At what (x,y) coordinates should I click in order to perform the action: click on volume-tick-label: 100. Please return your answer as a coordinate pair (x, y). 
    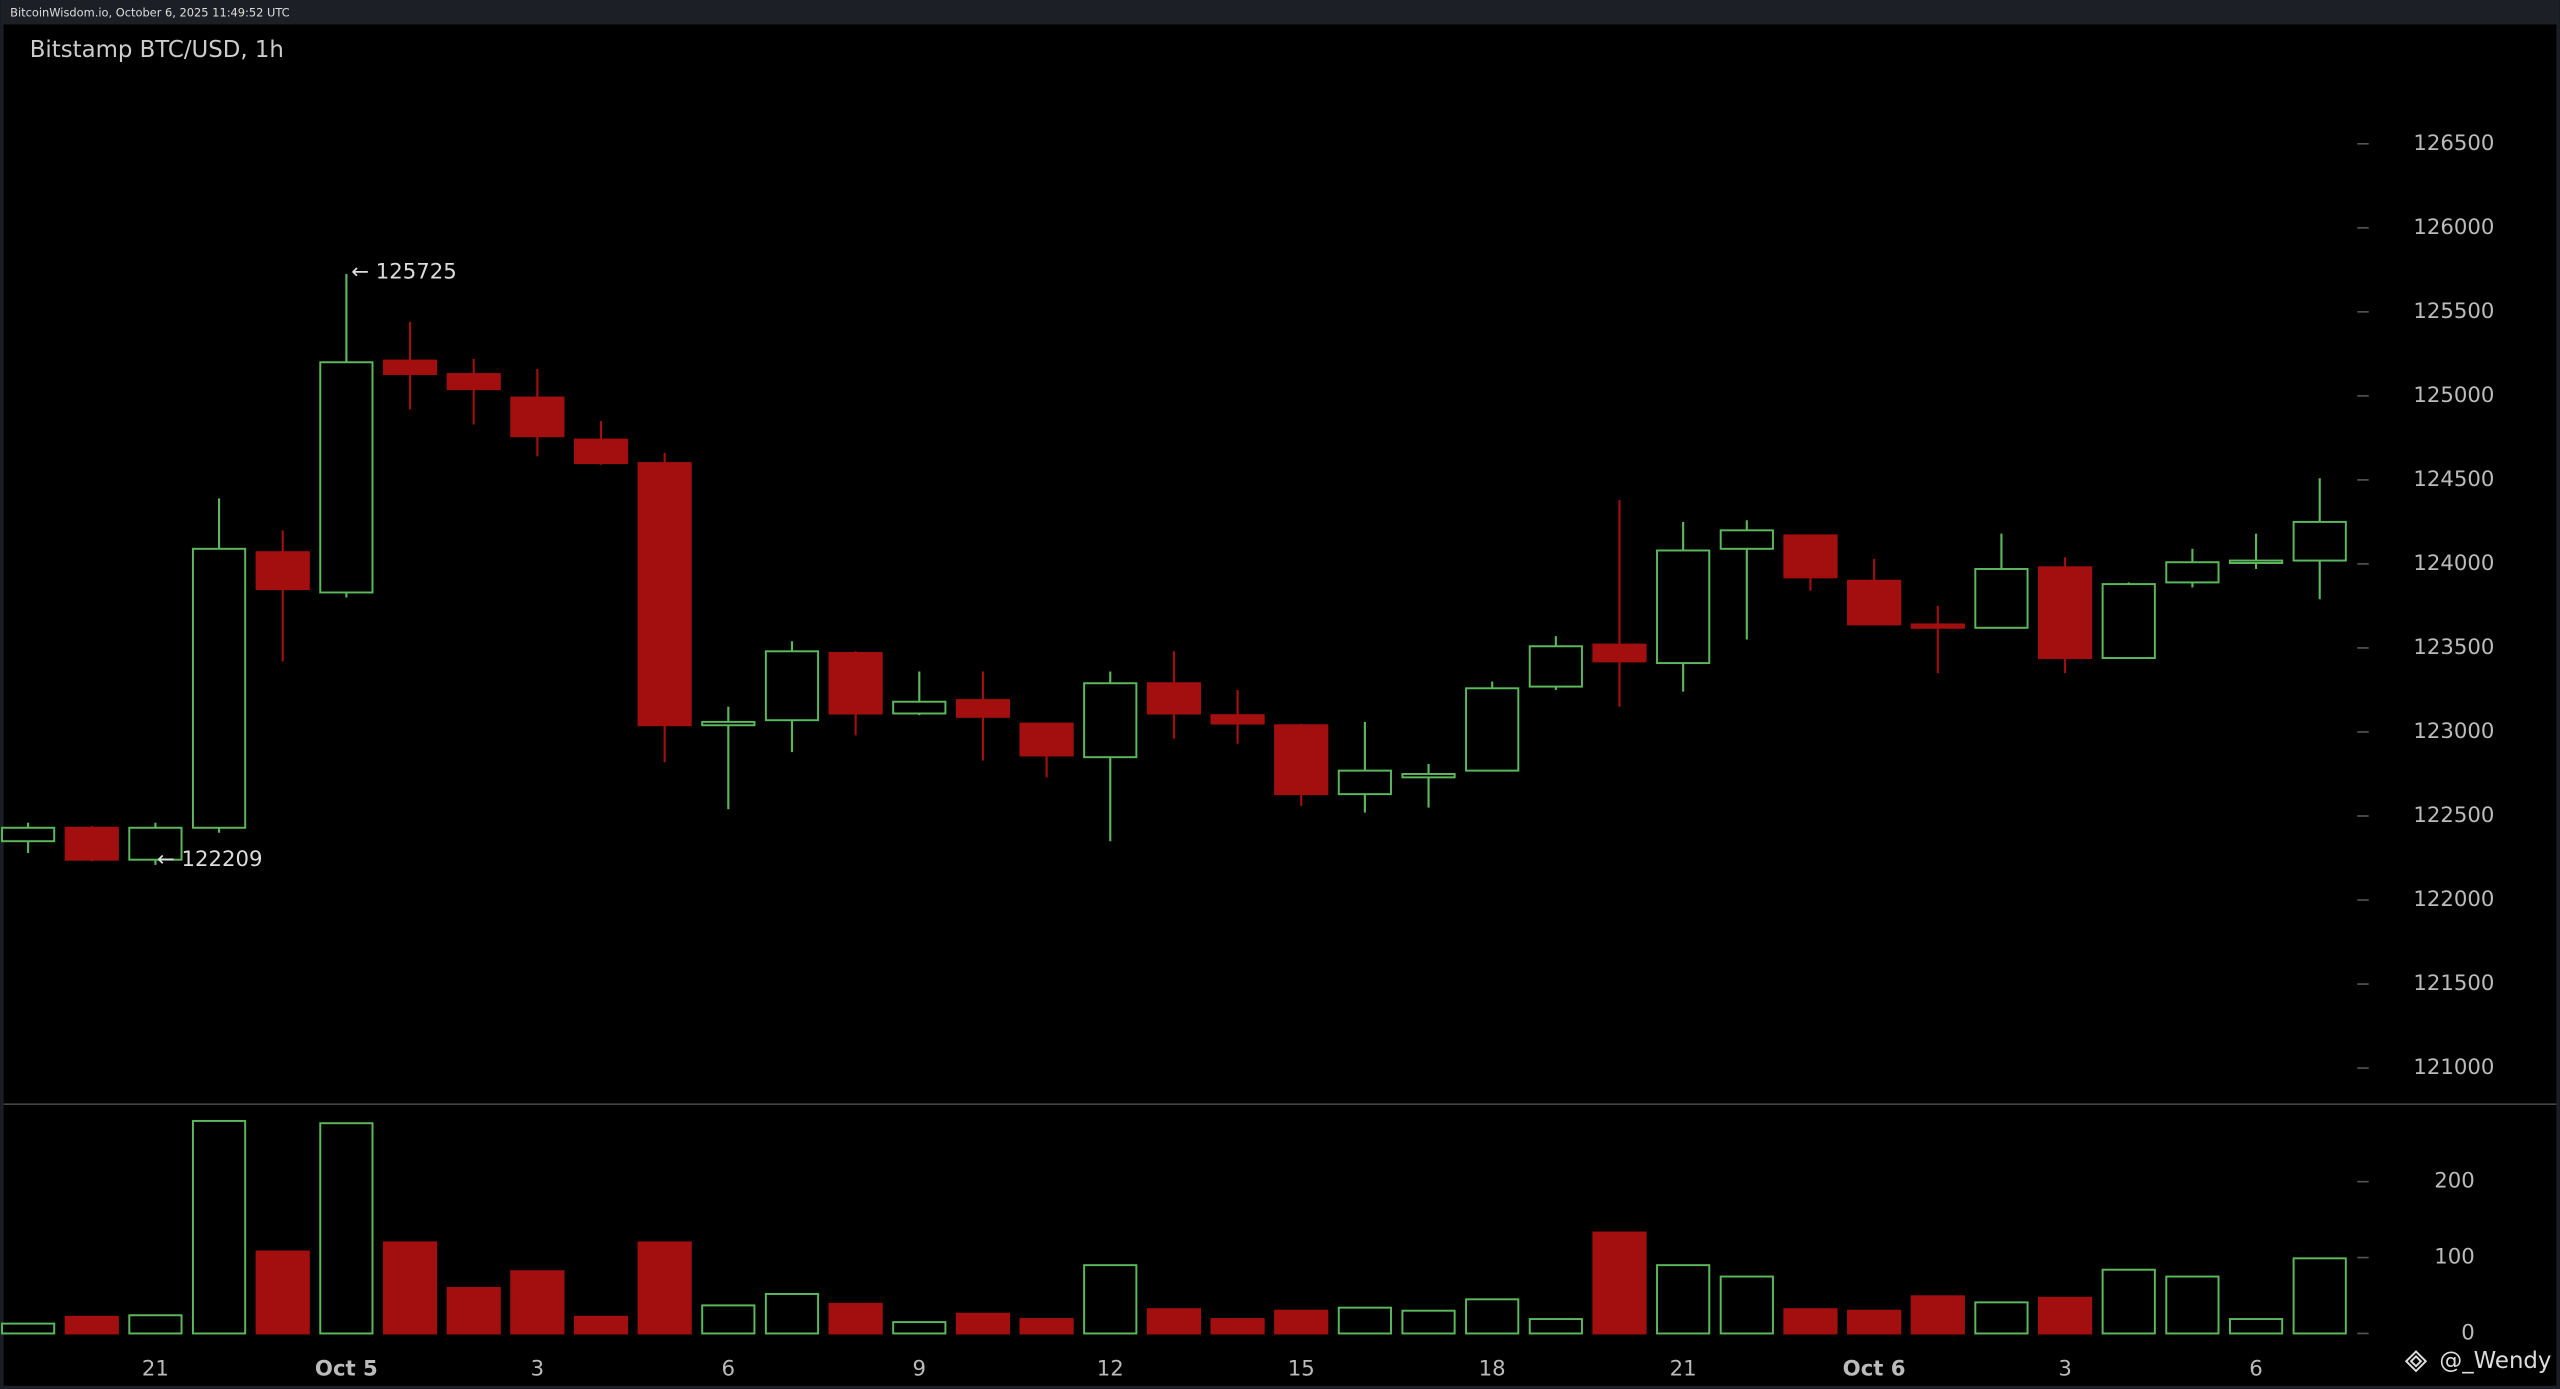
    Looking at the image, I should click on (2454, 1257).